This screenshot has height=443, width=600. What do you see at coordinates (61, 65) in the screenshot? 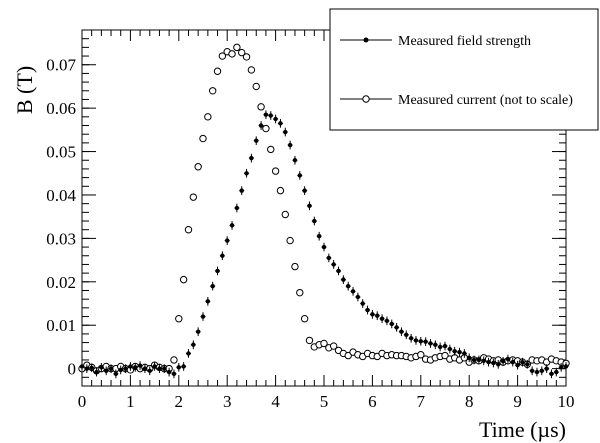
I see `y-tick-label: 0.07` at bounding box center [61, 65].